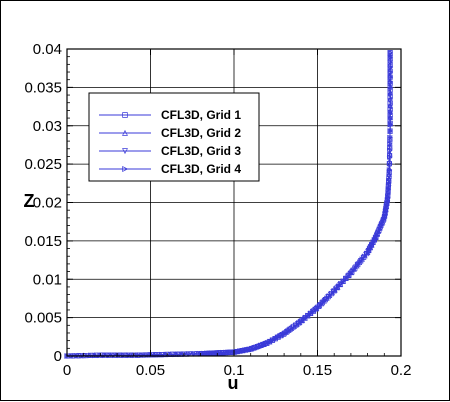  I want to click on y-tick-label: 0.04, so click(47, 49).